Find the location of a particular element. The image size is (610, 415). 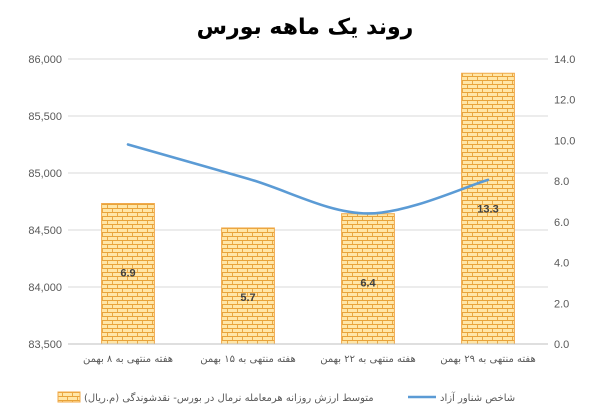

category-label: هفته منتهی به ۸ بهمن is located at coordinates (128, 359).